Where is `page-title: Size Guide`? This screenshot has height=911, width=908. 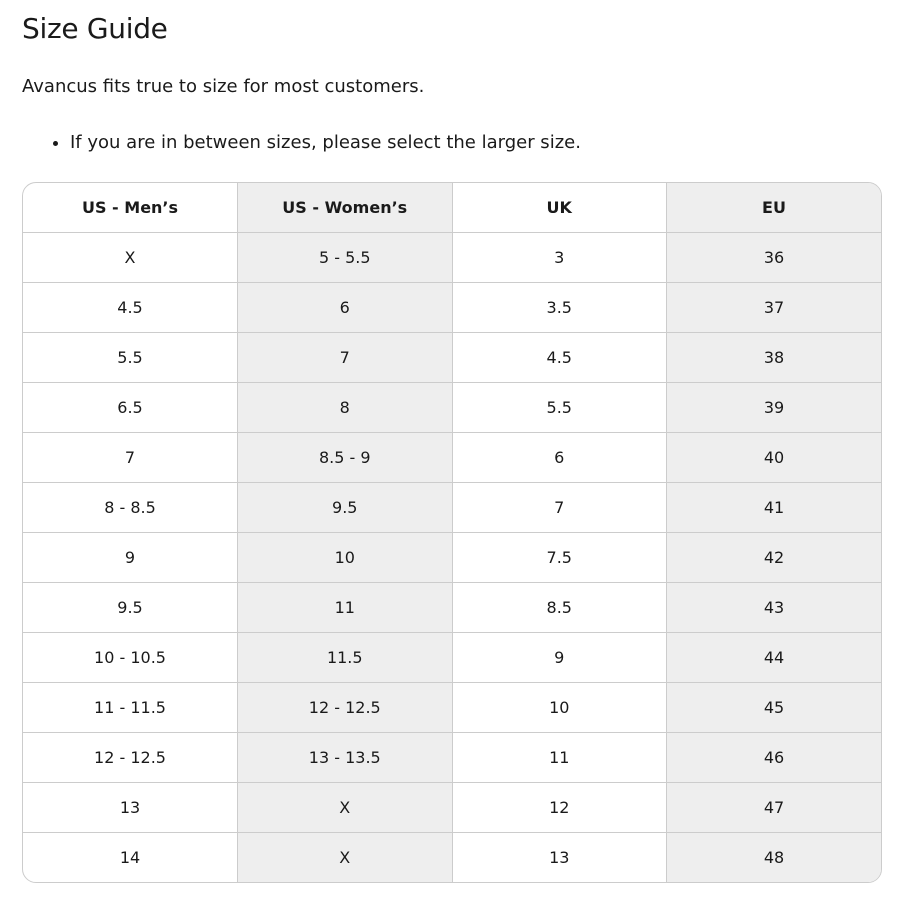
page-title: Size Guide is located at coordinates (95, 28).